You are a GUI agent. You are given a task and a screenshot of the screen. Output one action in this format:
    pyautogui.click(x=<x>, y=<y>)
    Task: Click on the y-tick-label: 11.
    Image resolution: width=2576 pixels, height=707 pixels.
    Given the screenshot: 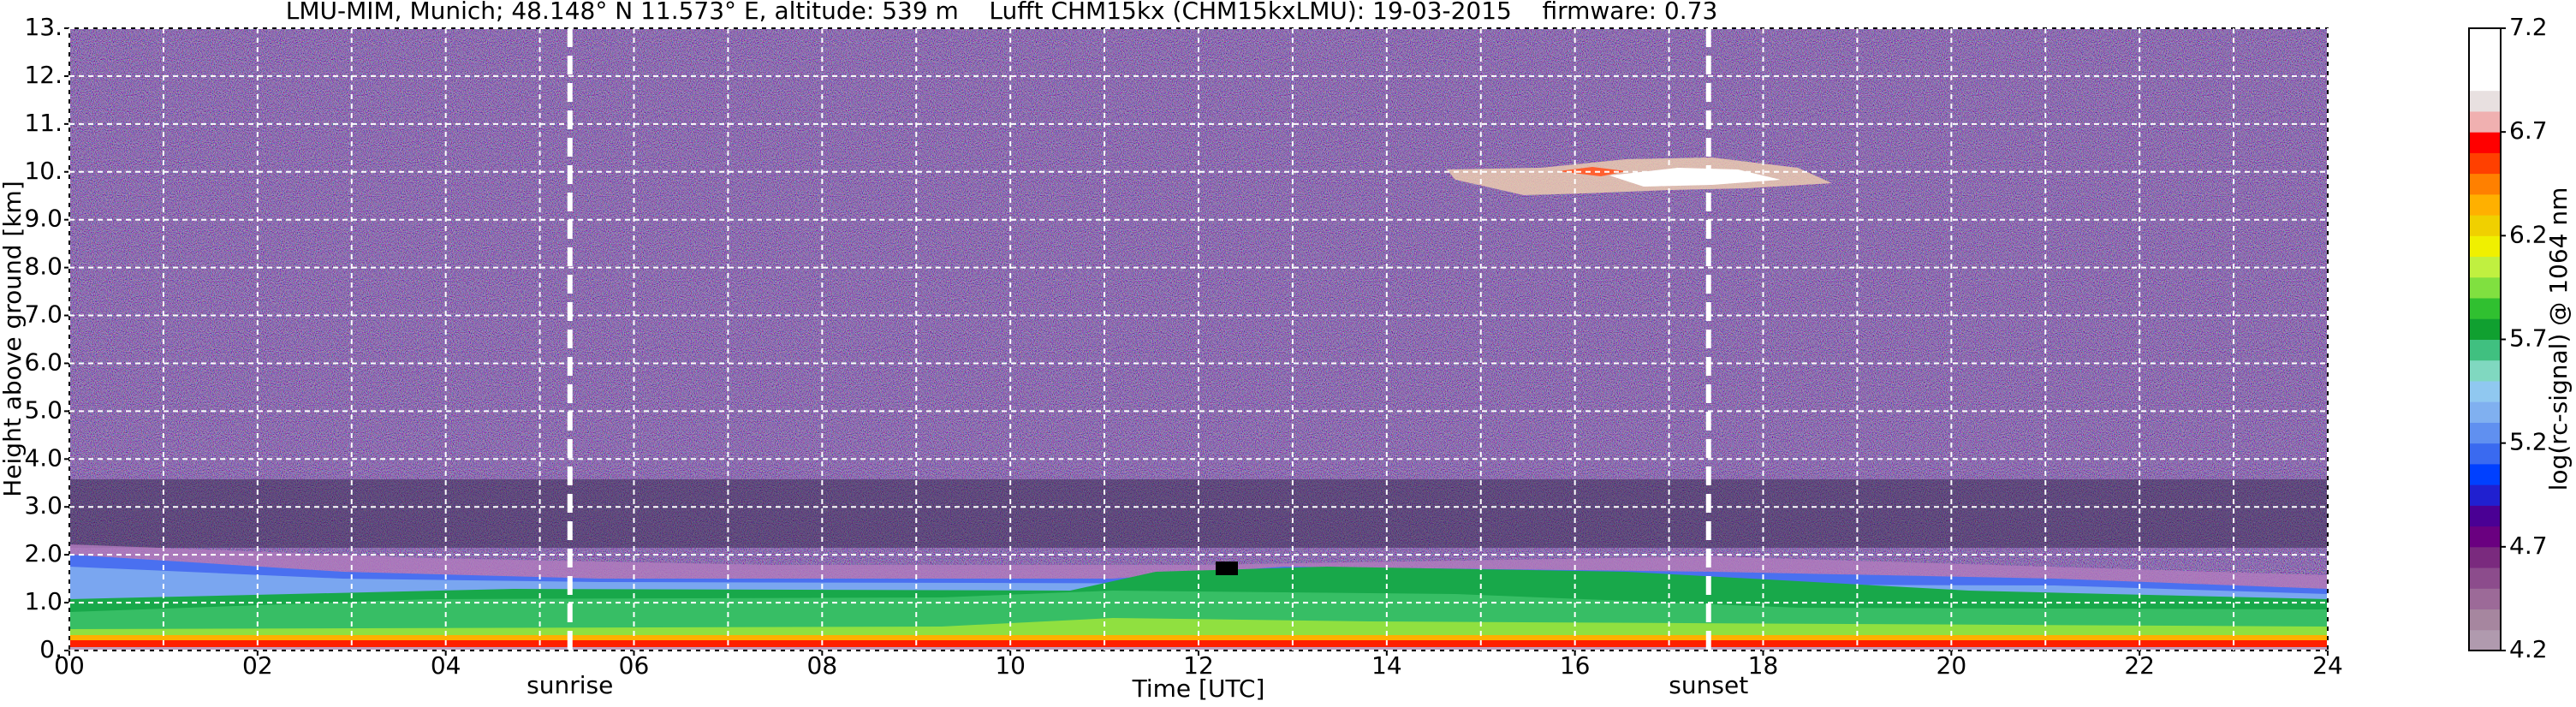 What is the action you would take?
    pyautogui.click(x=43, y=123)
    